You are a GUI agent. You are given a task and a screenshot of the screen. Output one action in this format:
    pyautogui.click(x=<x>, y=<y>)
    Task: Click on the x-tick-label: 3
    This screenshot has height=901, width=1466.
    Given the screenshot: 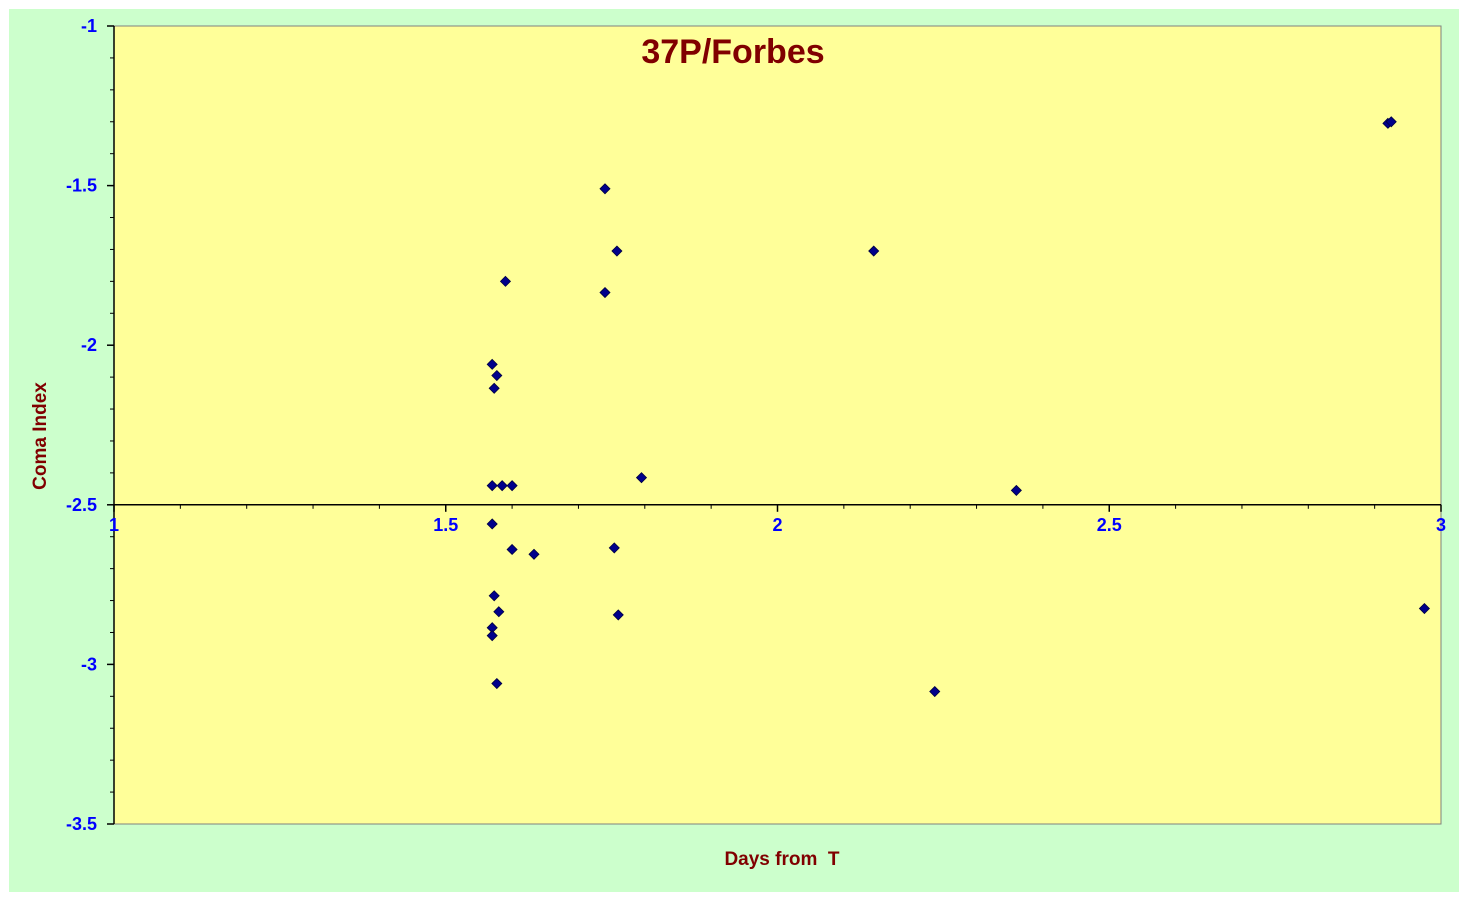 What is the action you would take?
    pyautogui.click(x=1441, y=525)
    